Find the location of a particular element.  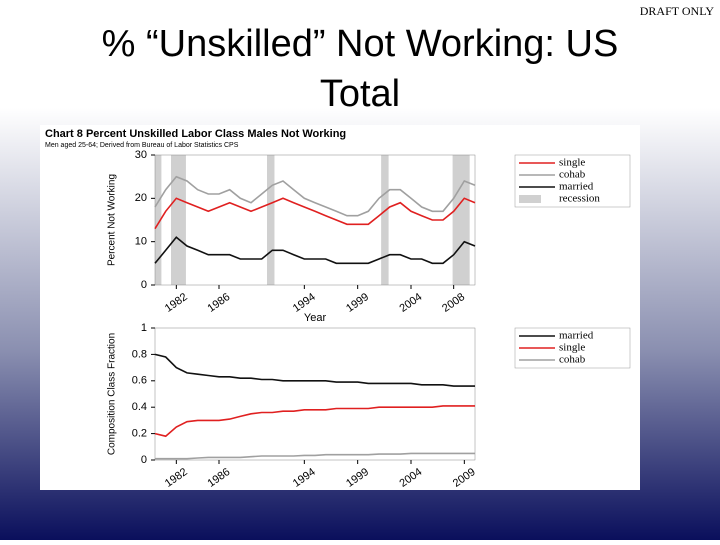

y-tick-label: 0.8 is located at coordinates (139, 354).